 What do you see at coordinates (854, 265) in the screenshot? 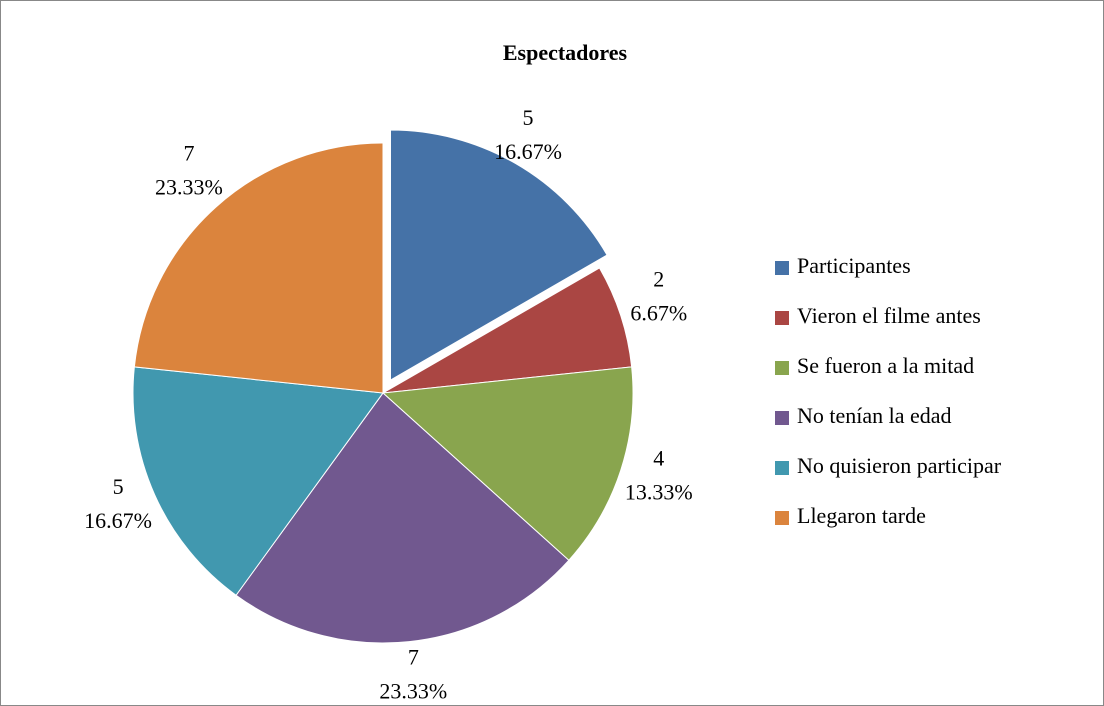
I see `legend-label: Participantes` at bounding box center [854, 265].